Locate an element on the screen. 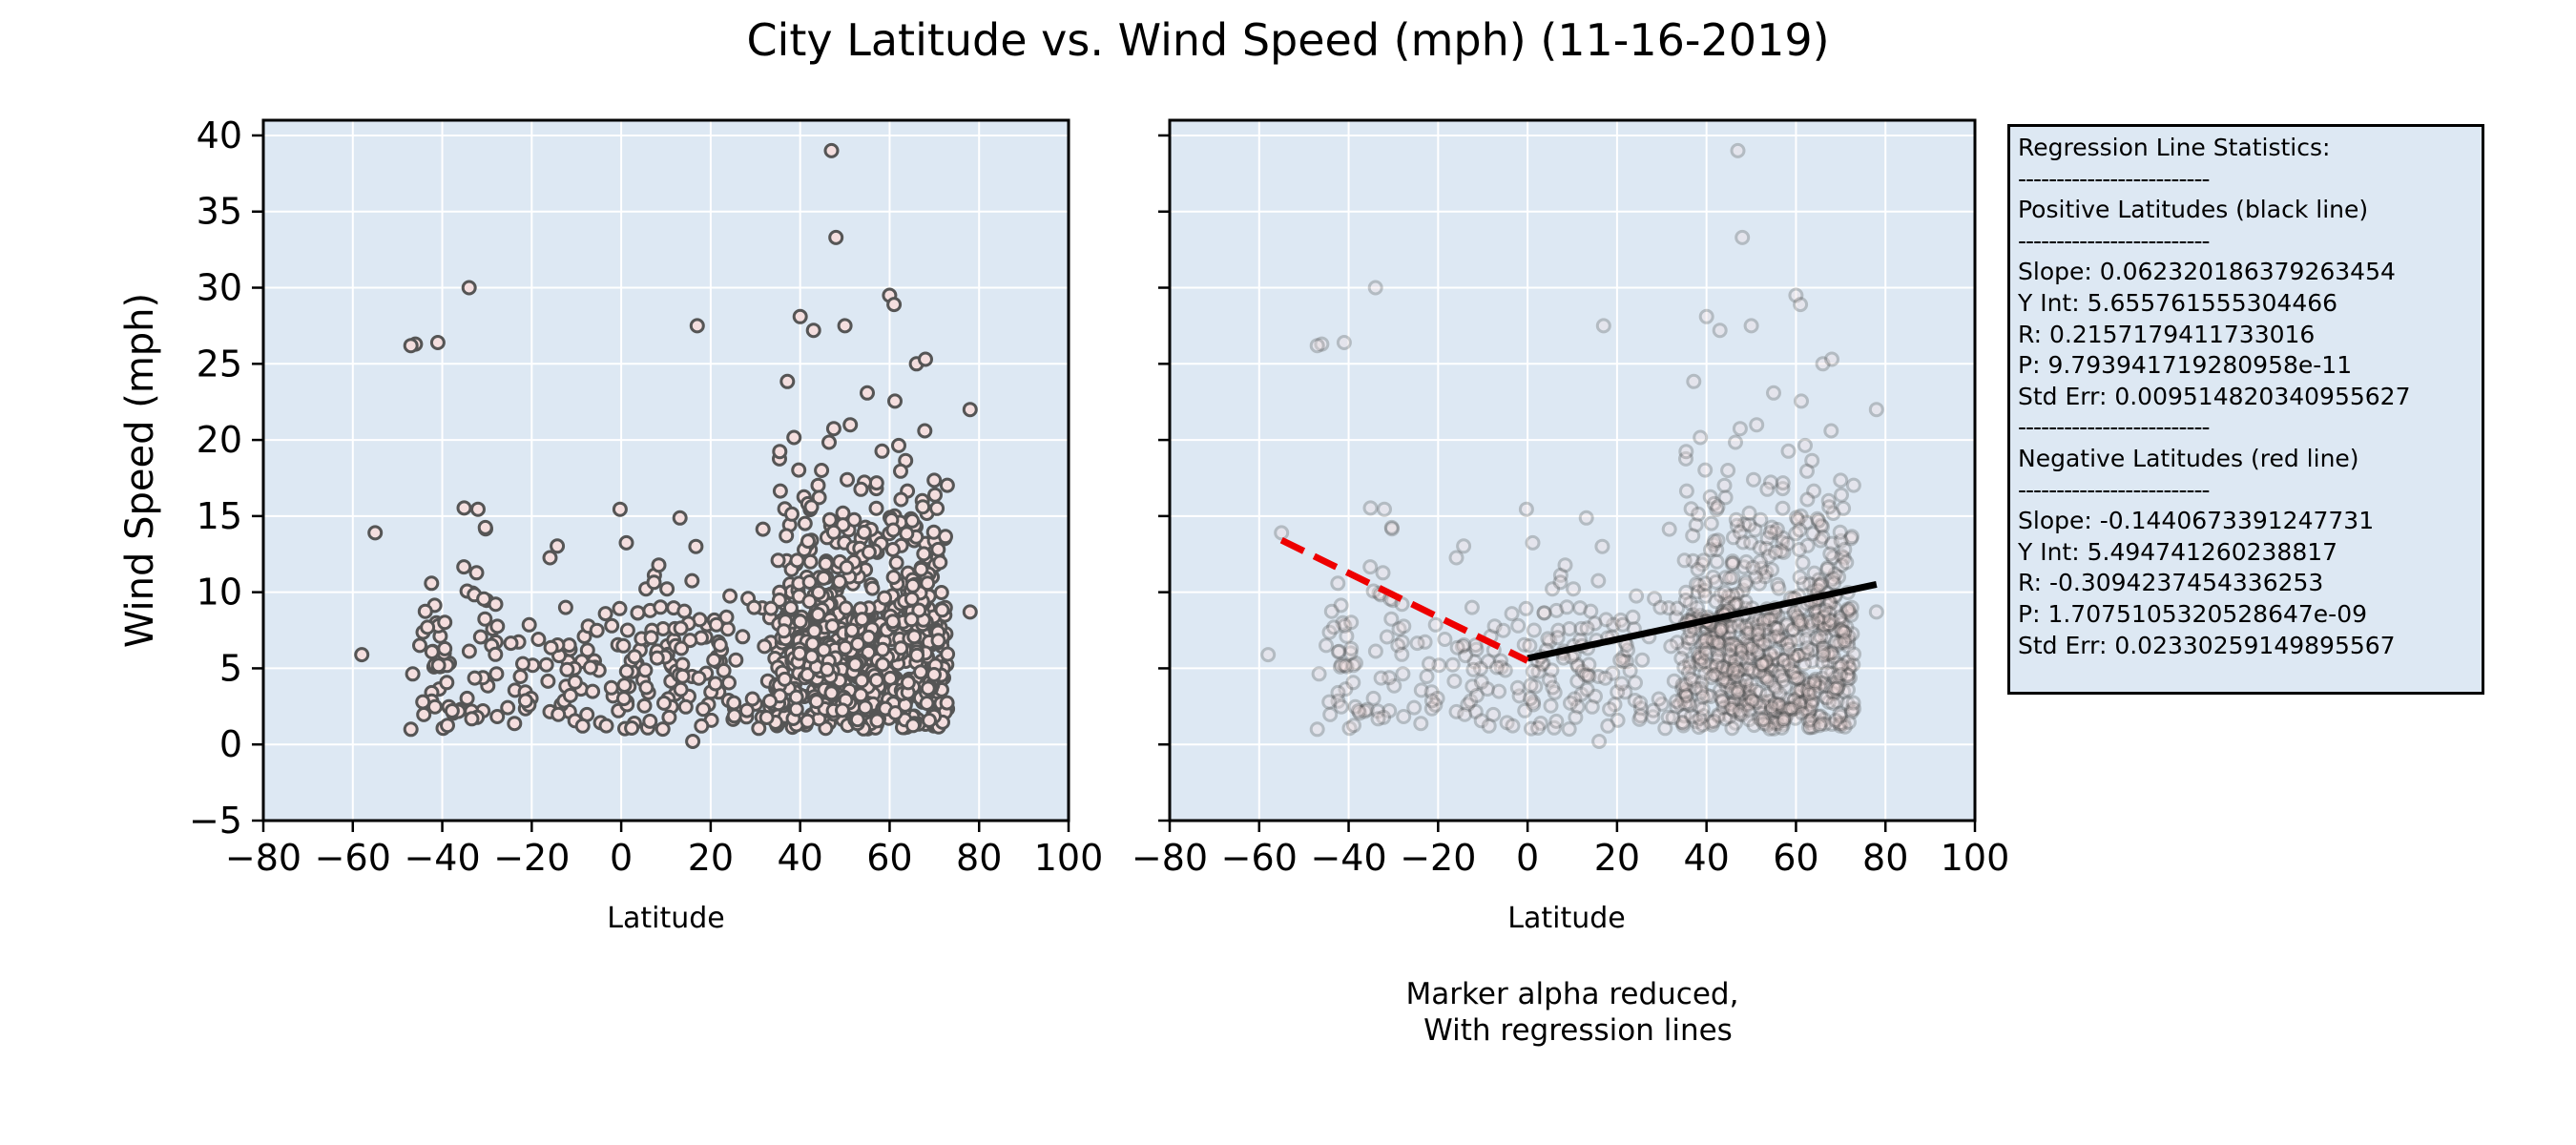 The height and width of the screenshot is (1145, 2576). x-tick-label: 40 is located at coordinates (1706, 858).